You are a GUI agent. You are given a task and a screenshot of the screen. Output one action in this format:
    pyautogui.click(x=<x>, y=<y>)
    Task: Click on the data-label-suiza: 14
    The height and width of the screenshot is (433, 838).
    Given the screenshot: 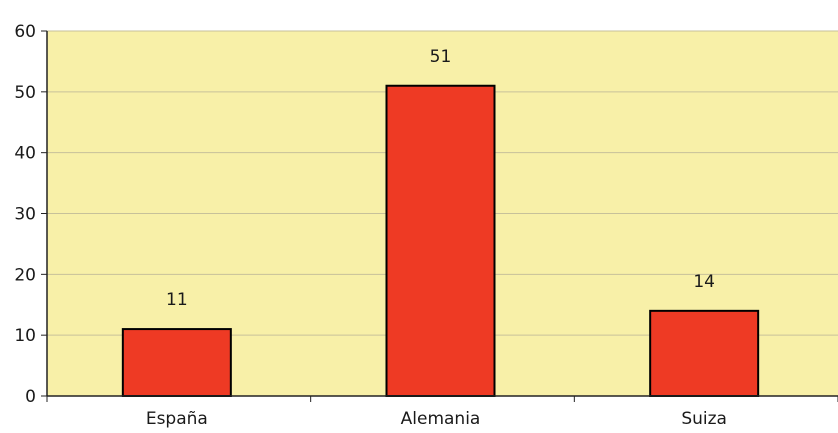 What is the action you would take?
    pyautogui.click(x=704, y=282)
    